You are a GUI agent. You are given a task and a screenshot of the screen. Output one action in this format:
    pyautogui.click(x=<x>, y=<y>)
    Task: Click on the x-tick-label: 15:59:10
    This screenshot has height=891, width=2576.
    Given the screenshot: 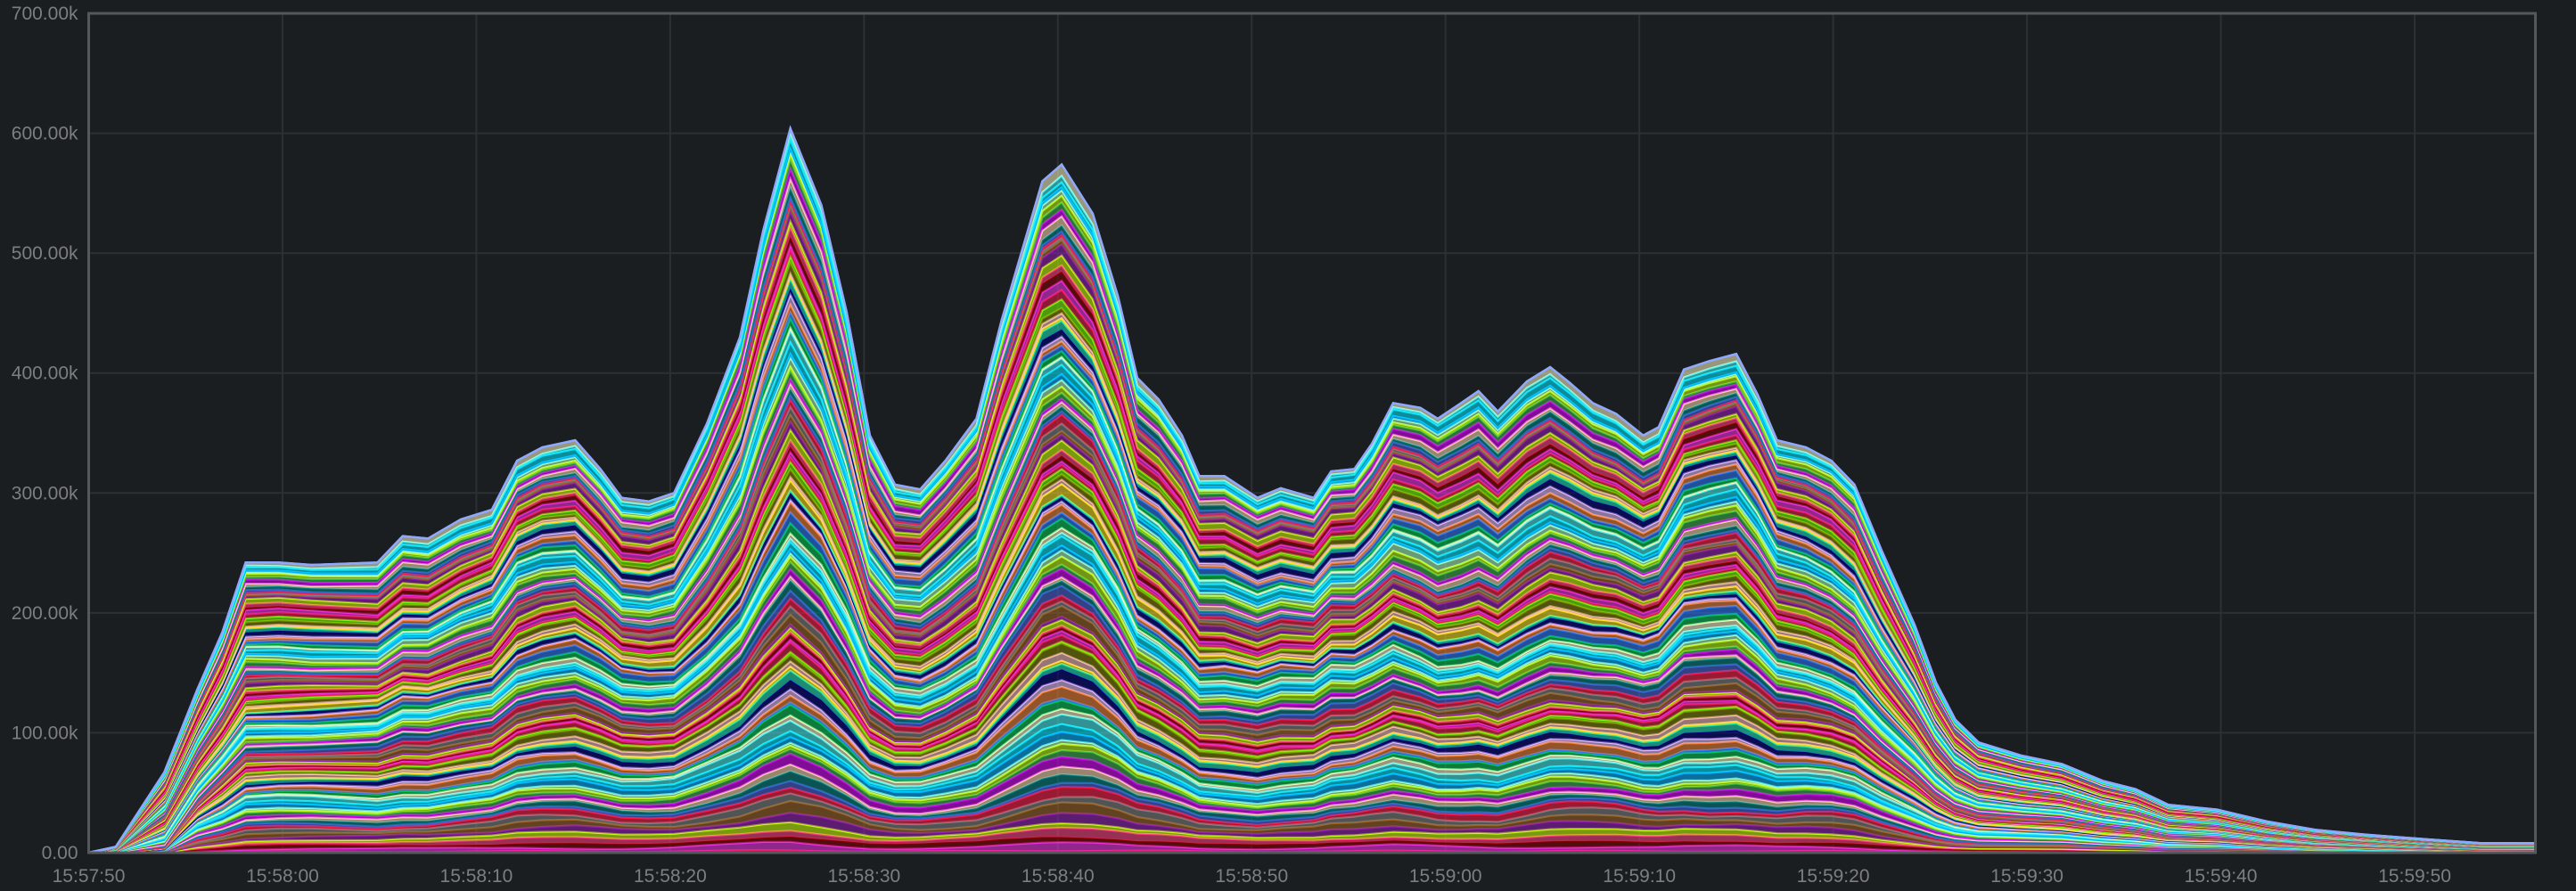 What is the action you would take?
    pyautogui.click(x=1639, y=876)
    